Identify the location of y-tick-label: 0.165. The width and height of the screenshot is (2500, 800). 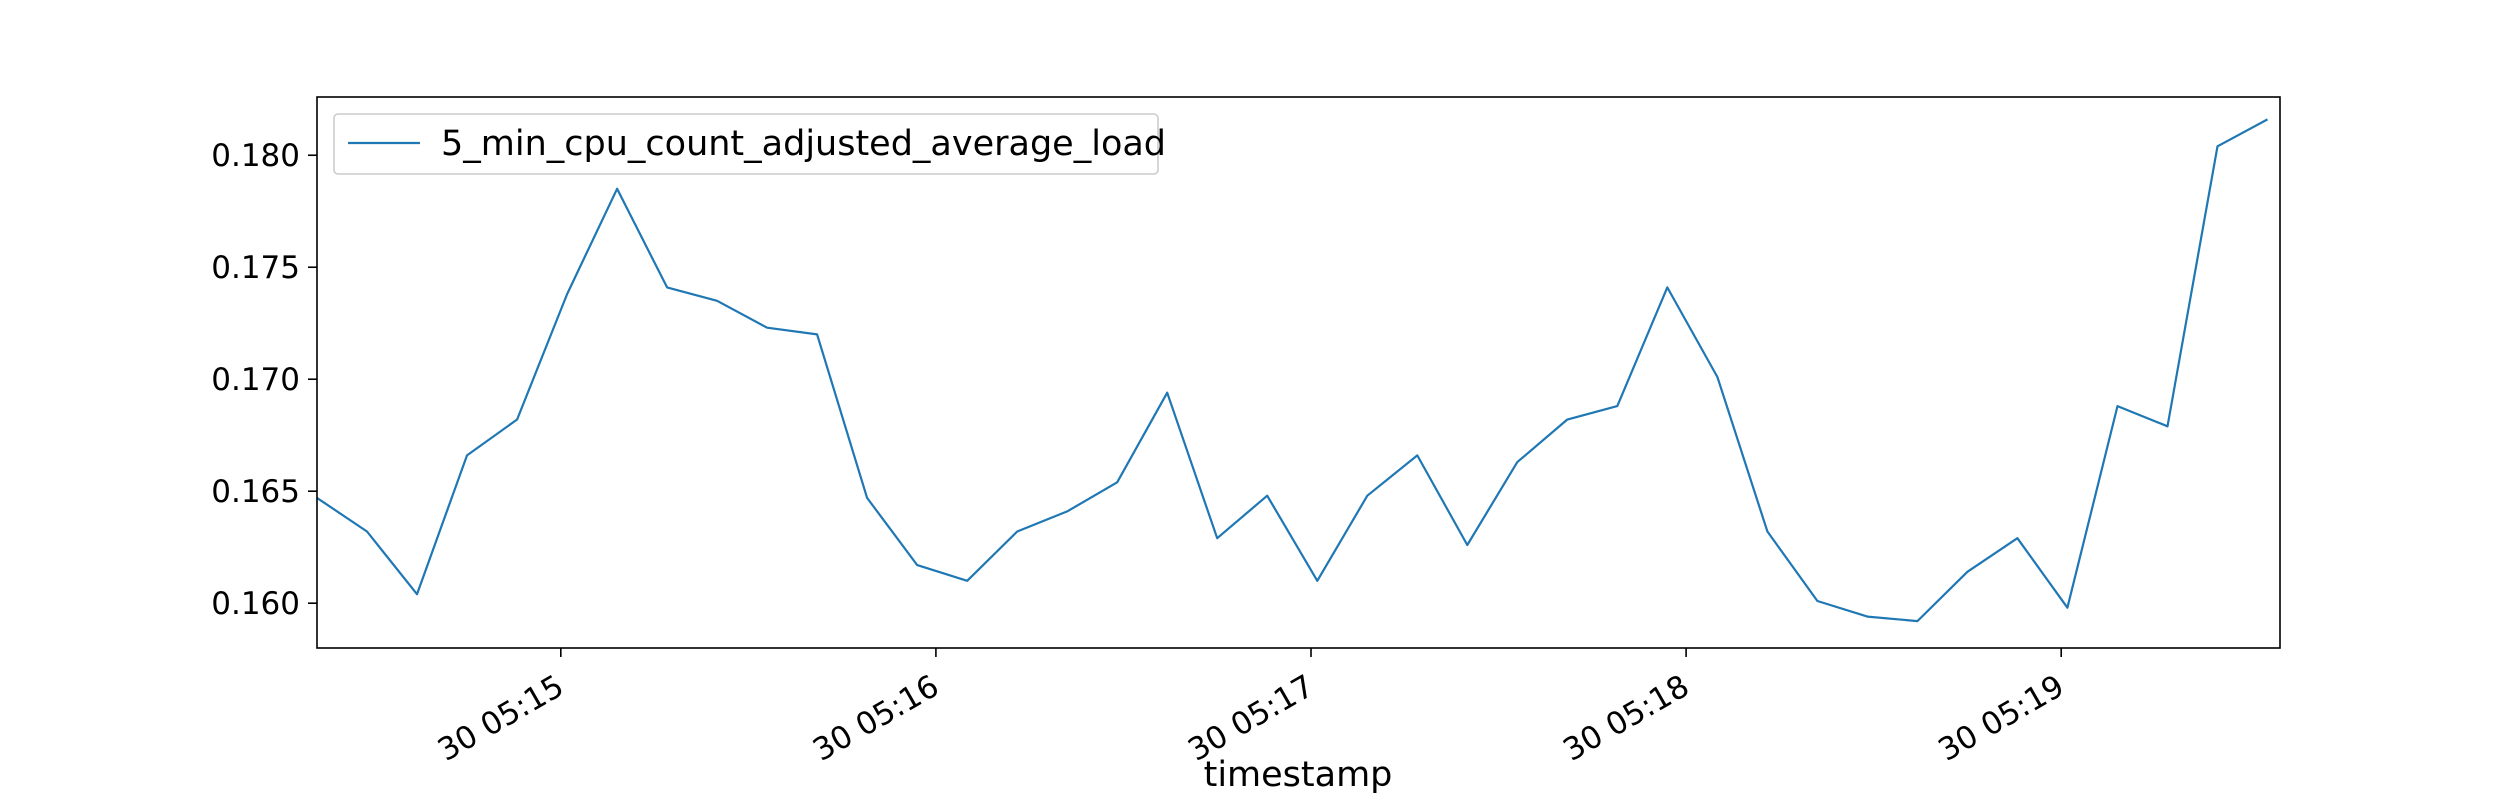
(255, 492).